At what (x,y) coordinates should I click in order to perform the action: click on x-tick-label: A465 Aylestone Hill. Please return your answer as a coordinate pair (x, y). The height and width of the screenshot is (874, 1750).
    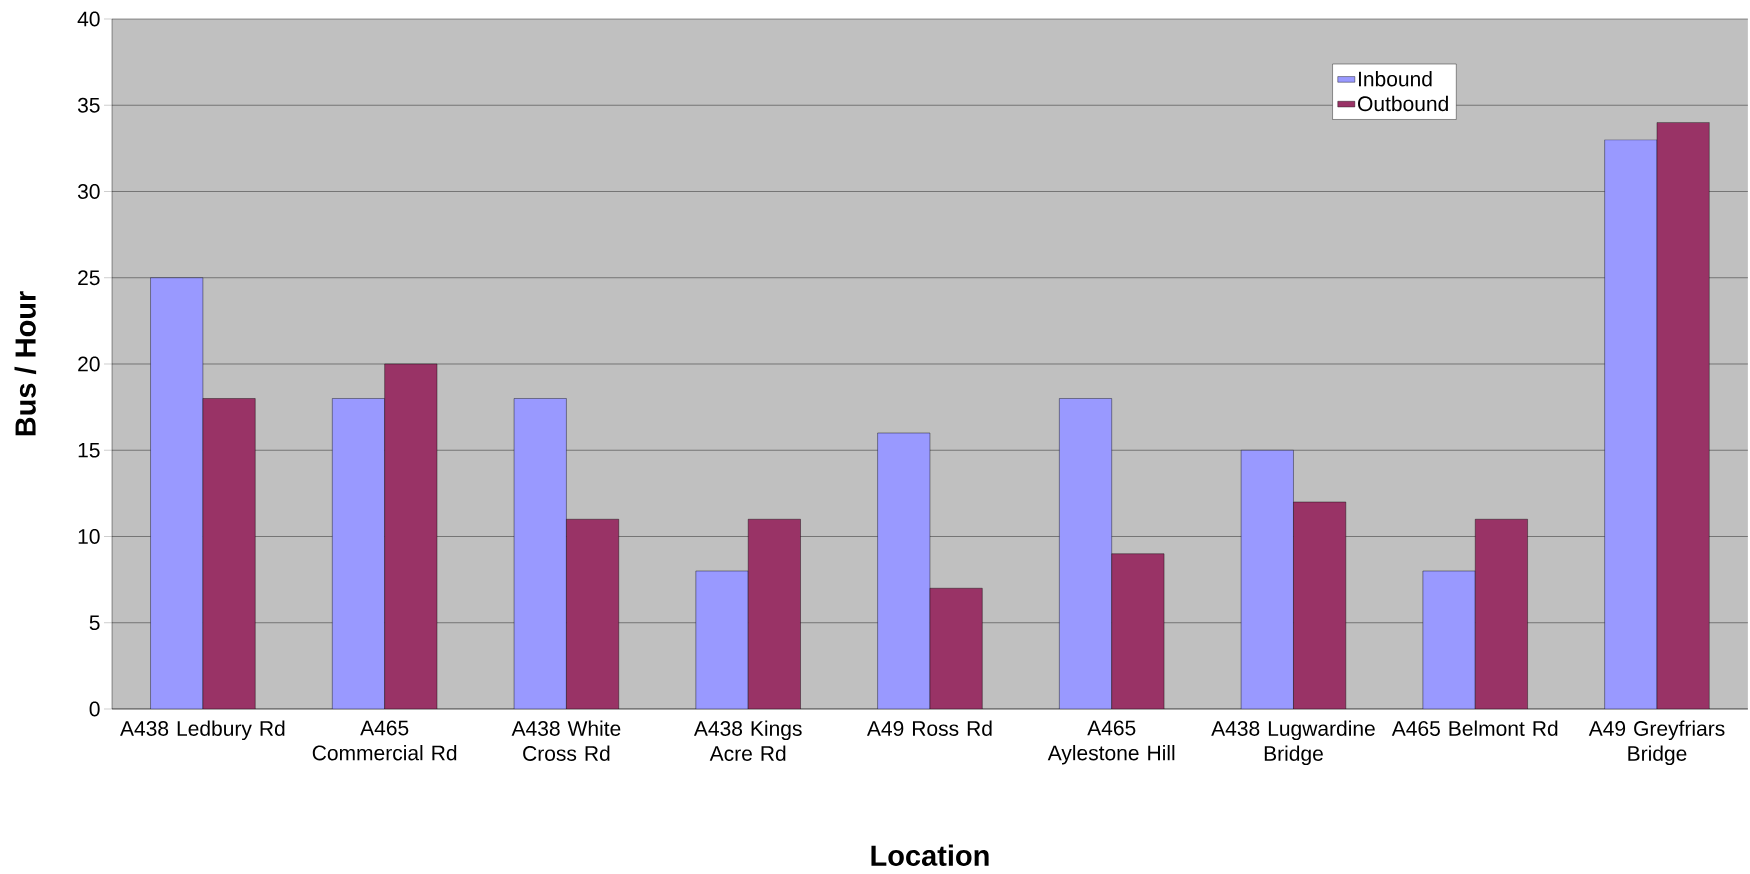
    Looking at the image, I should click on (1111, 742).